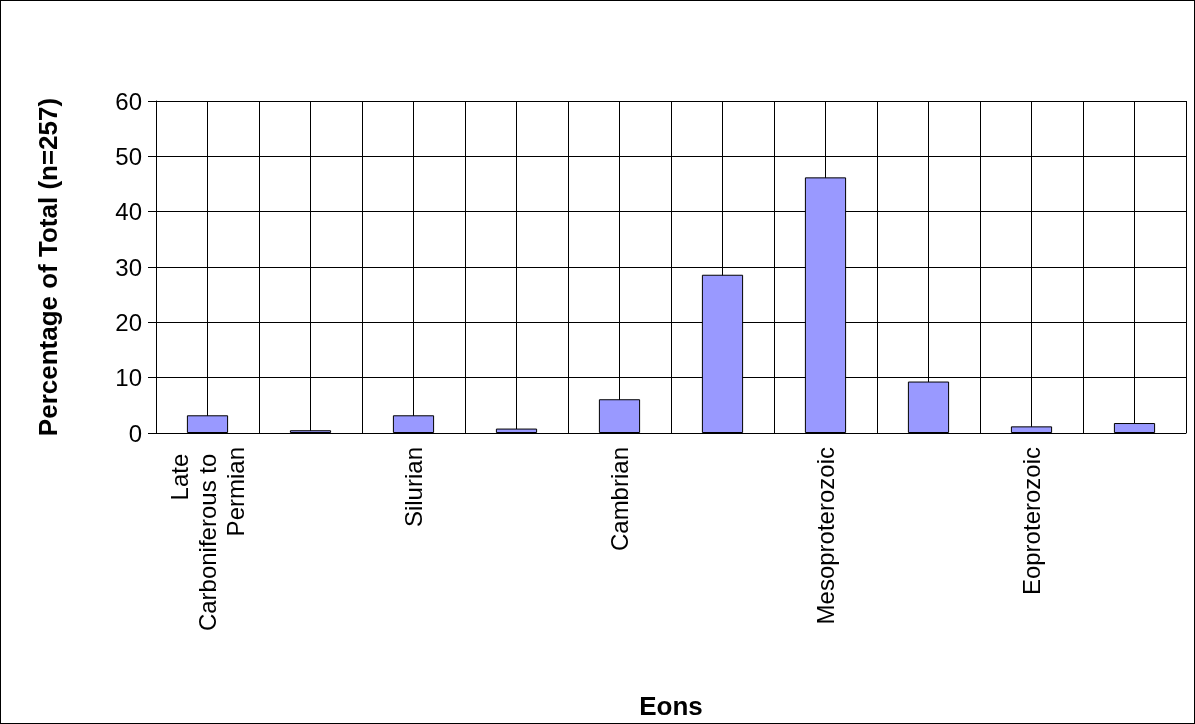 This screenshot has height=724, width=1195. Describe the element at coordinates (413, 487) in the screenshot. I see `x-tick-label: Silurian` at that location.